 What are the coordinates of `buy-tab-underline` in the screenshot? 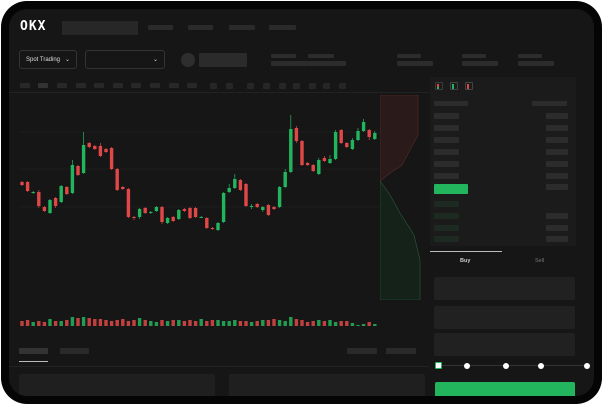 It's located at (466, 251).